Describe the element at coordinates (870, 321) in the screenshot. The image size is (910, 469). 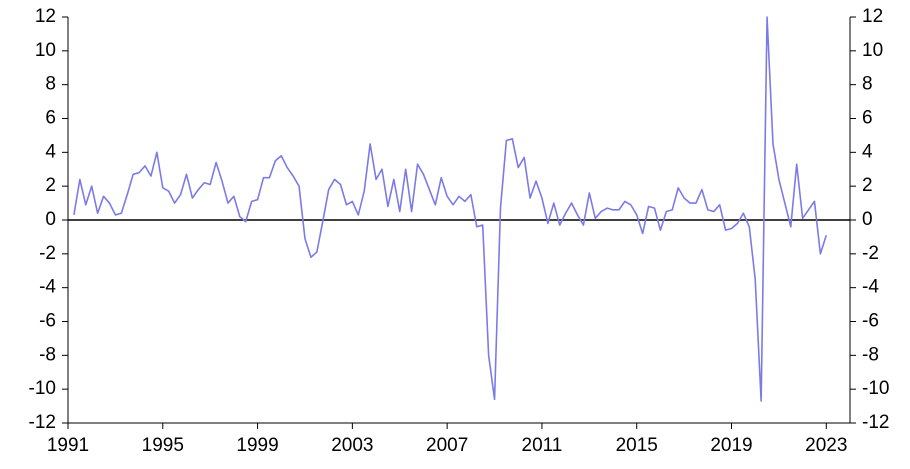
I see `y2-tick-label: -6` at that location.